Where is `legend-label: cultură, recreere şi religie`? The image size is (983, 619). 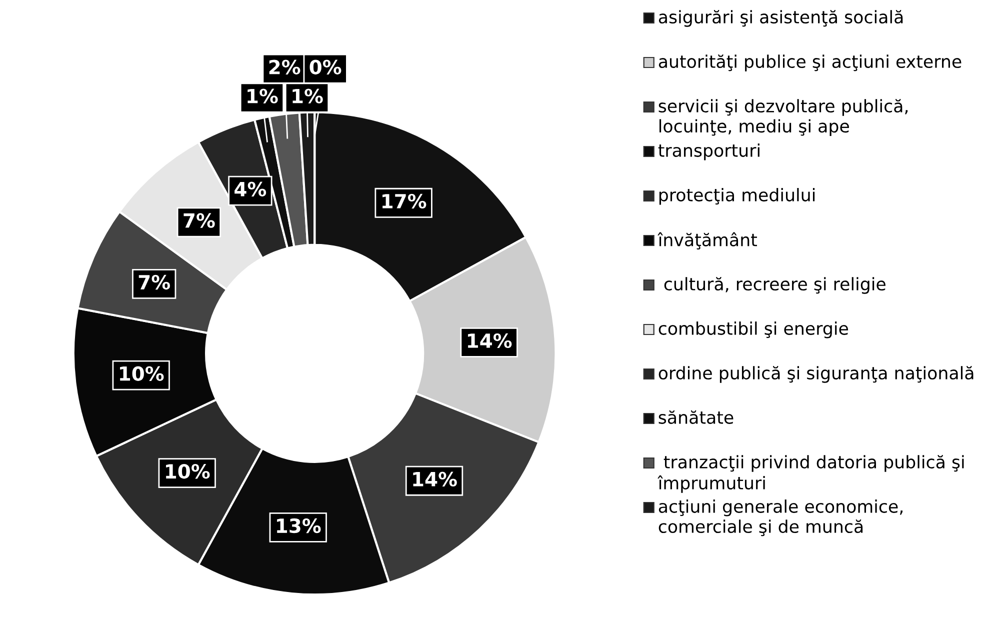 legend-label: cultură, recreere şi religie is located at coordinates (775, 285).